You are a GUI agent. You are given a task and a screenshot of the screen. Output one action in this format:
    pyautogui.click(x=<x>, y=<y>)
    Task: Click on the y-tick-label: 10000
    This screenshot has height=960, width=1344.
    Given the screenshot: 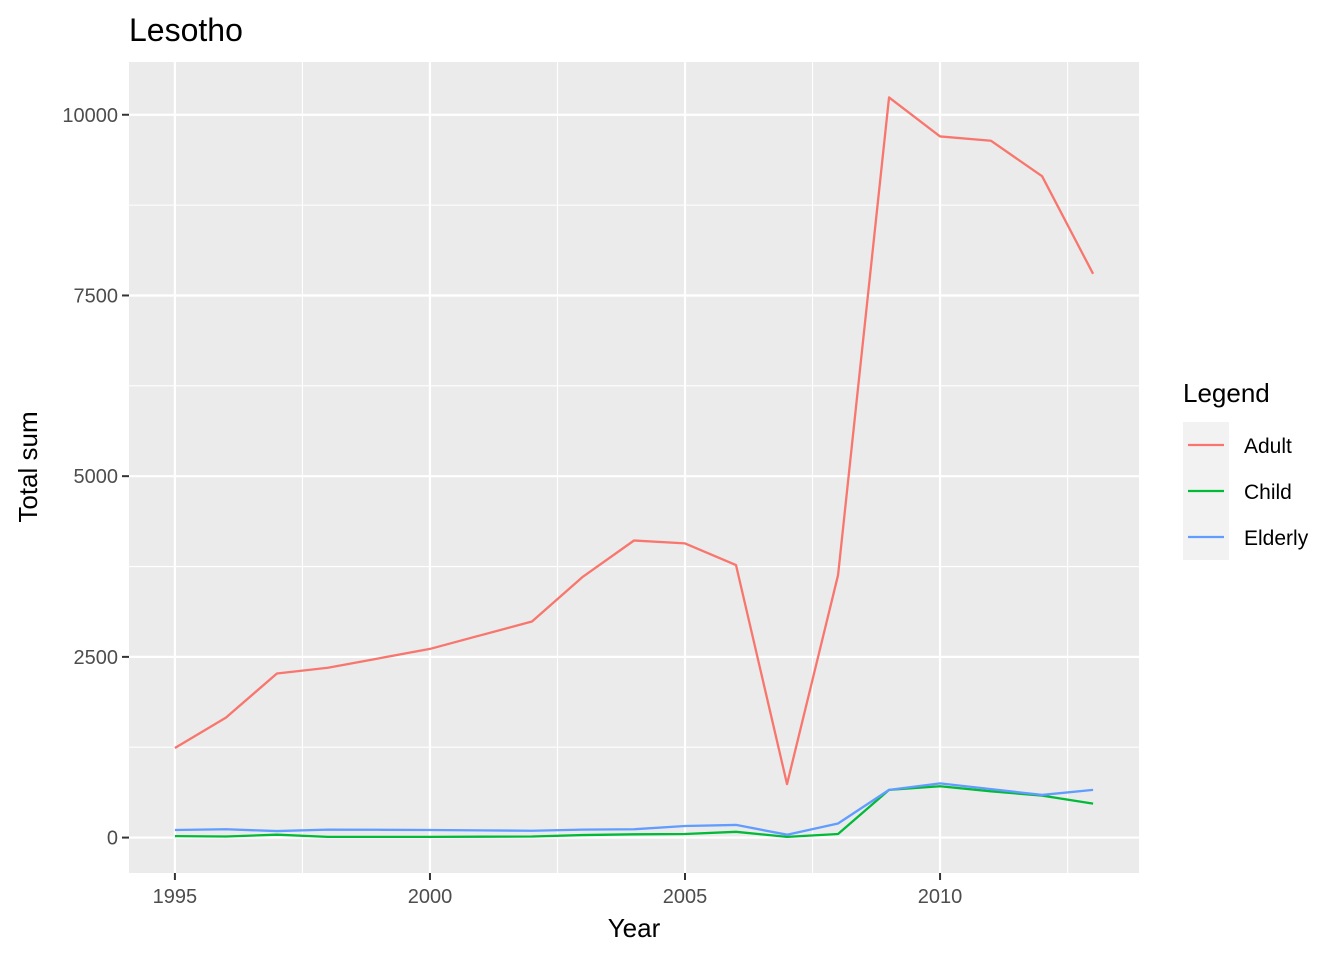 What is the action you would take?
    pyautogui.click(x=90, y=116)
    